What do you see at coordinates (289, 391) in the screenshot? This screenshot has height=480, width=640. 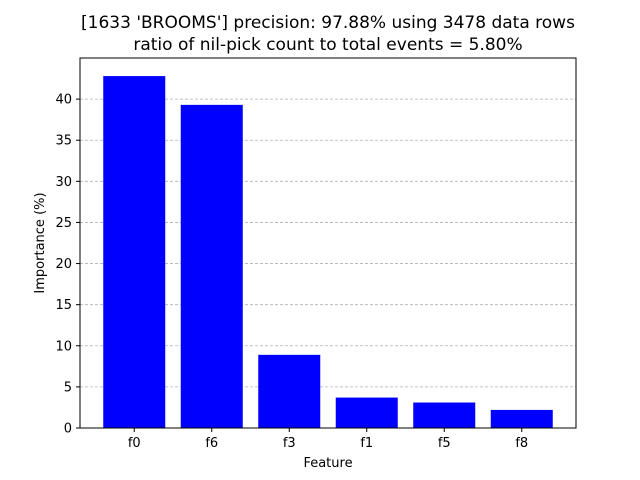 I see `bar-f3` at bounding box center [289, 391].